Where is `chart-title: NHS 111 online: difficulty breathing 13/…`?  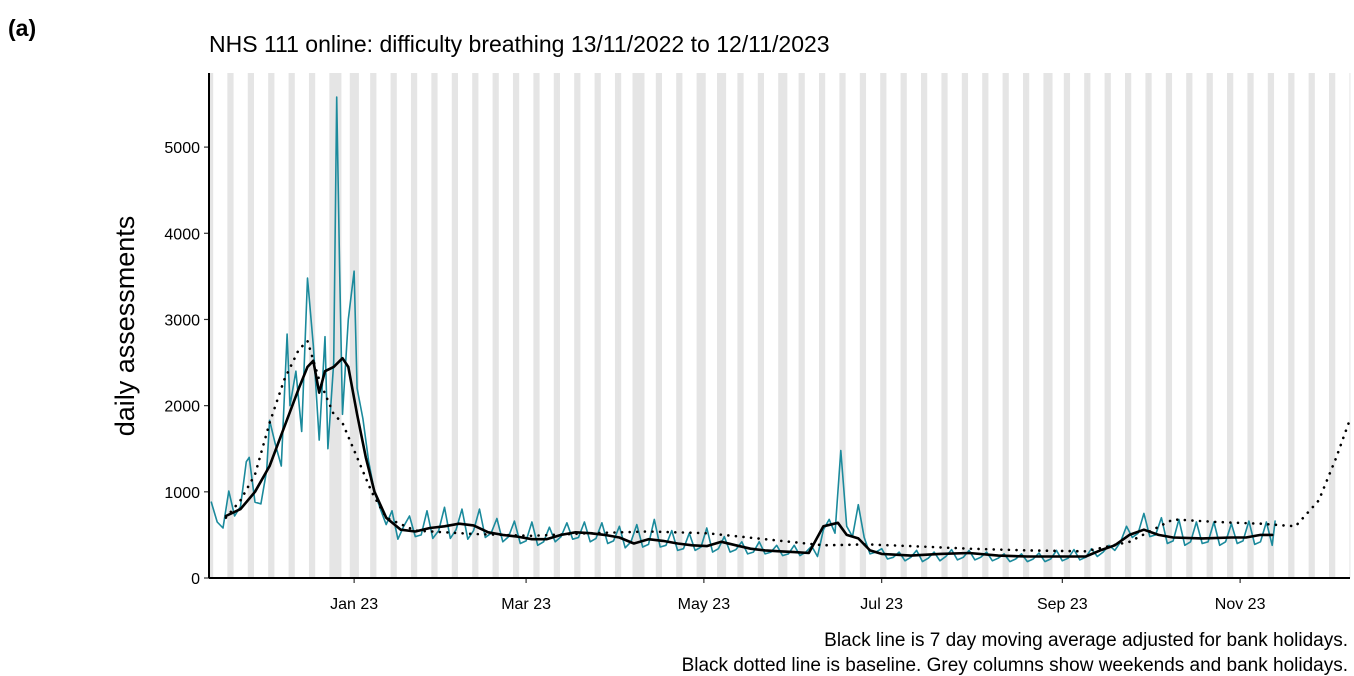
chart-title: NHS 111 online: difficulty breathing 13/… is located at coordinates (519, 44).